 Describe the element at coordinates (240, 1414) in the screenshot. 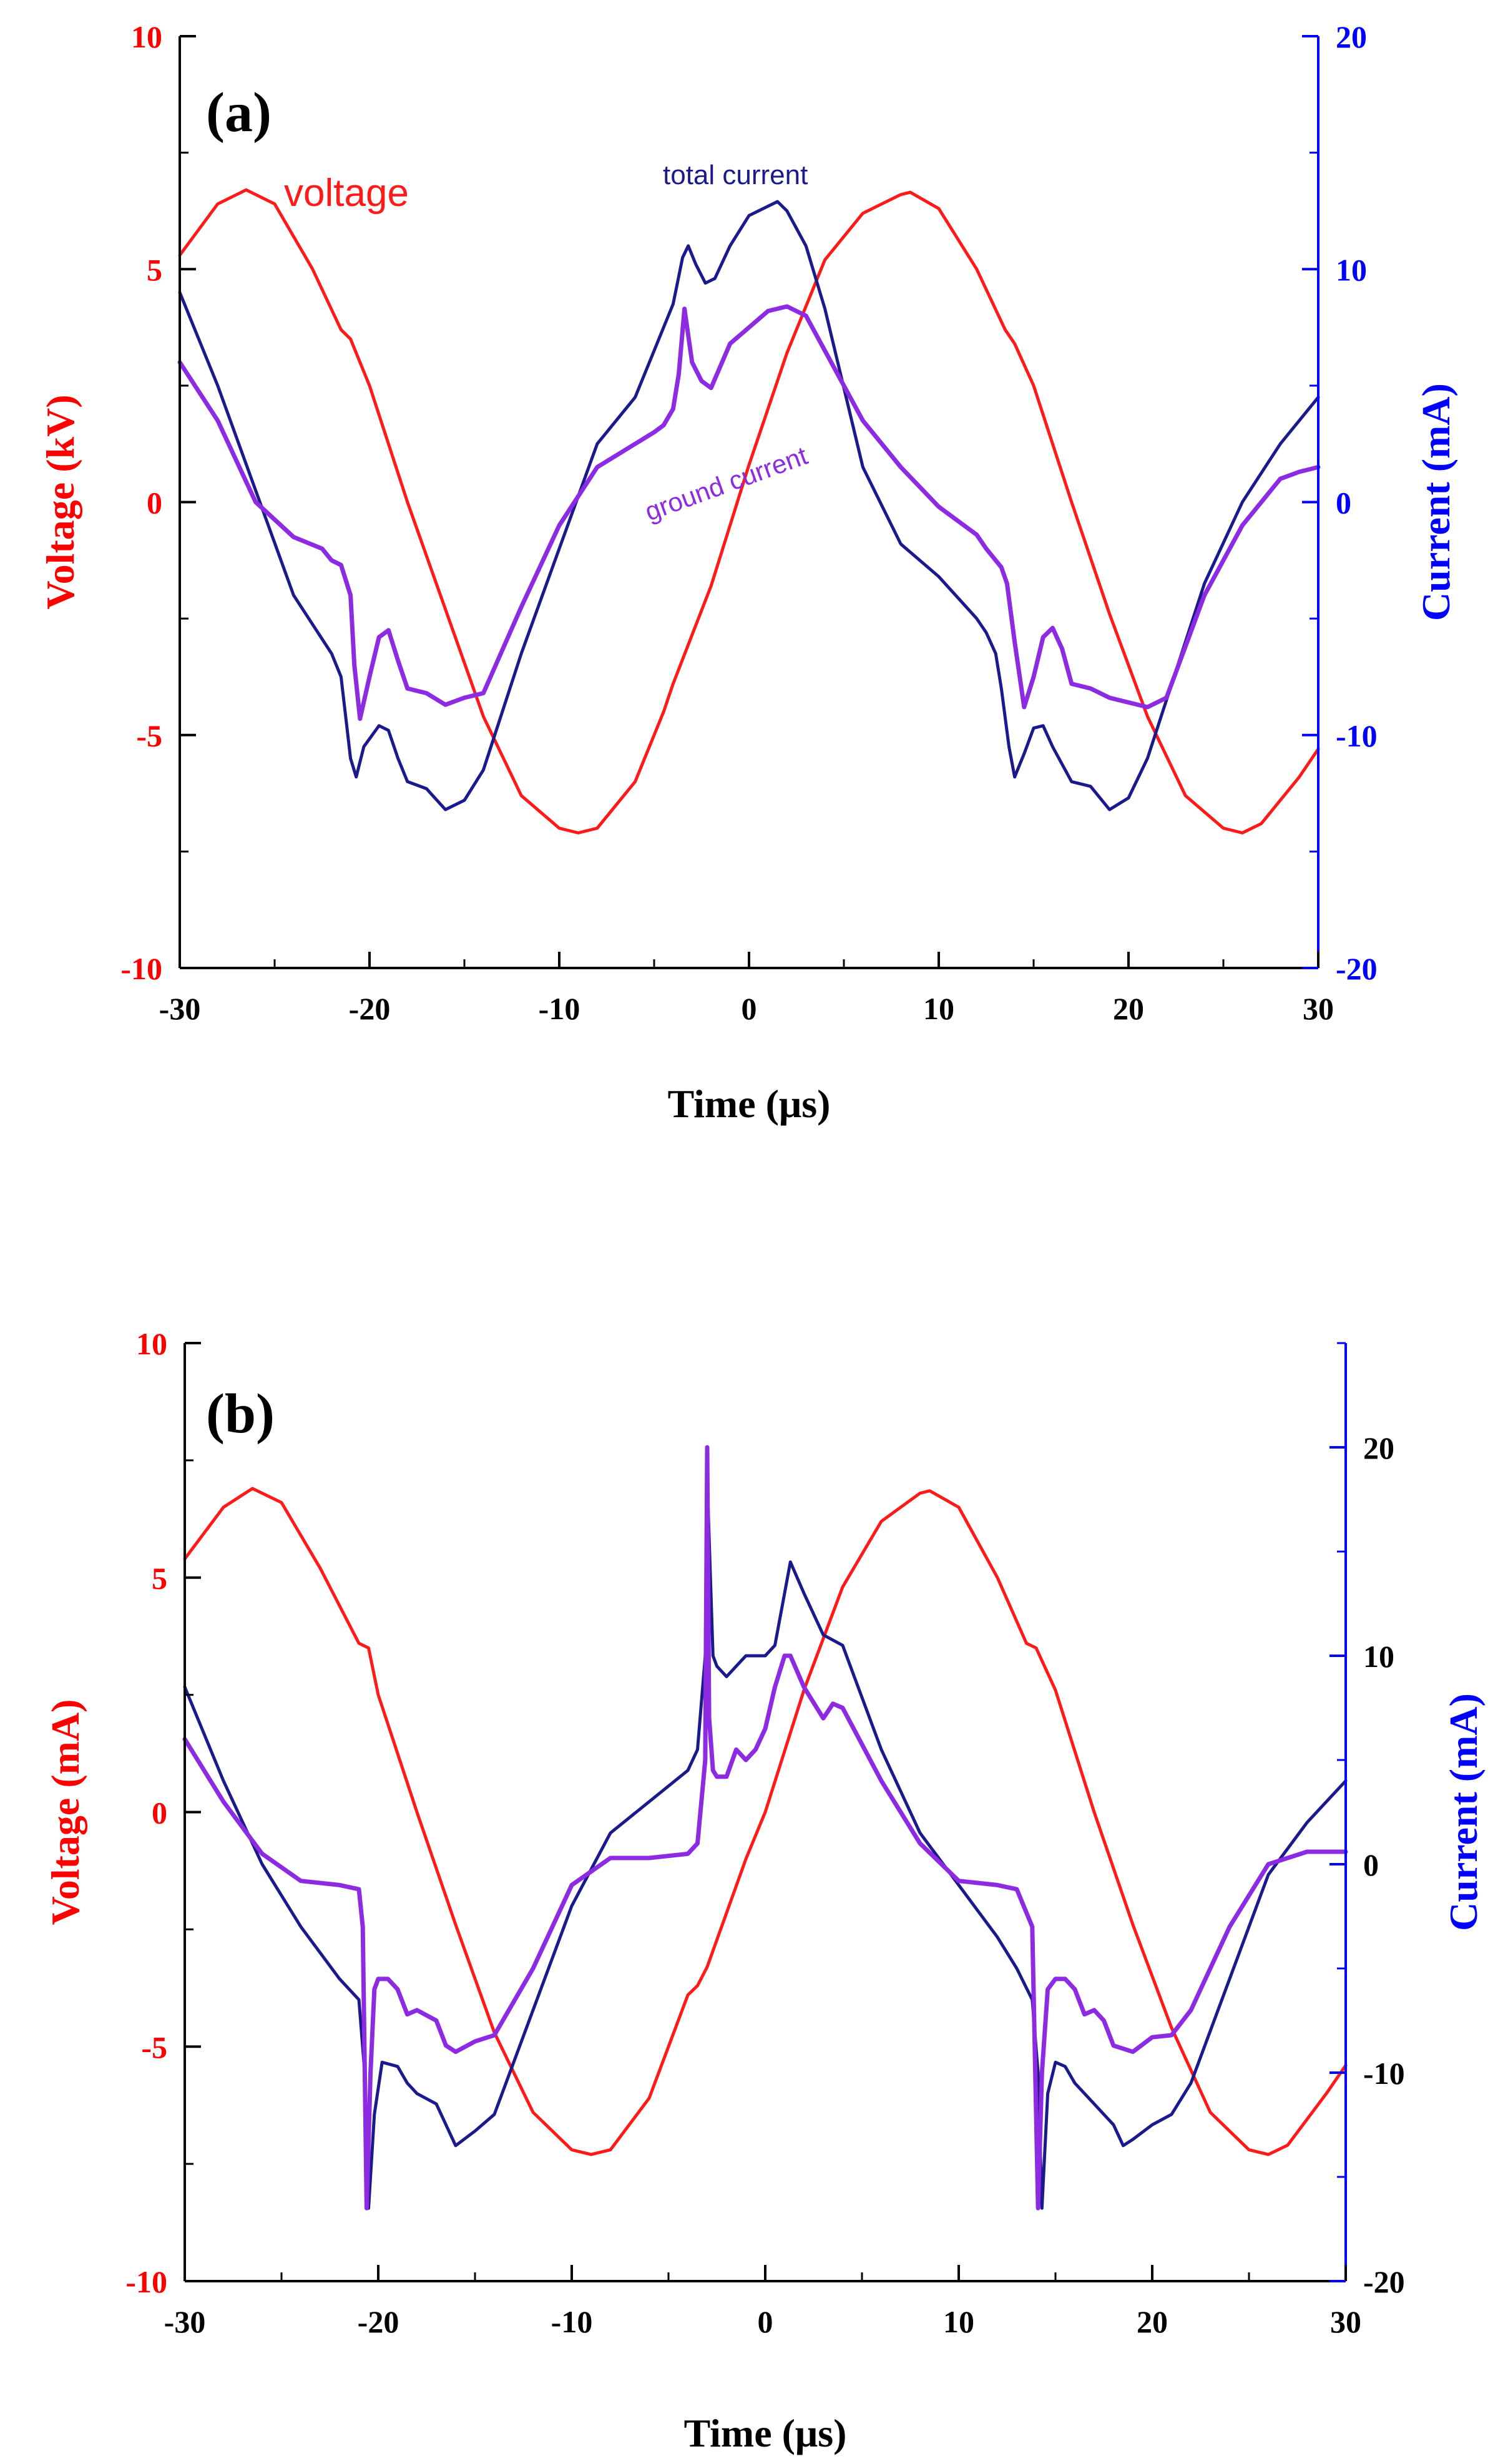

I see `panel-label: (b)` at that location.